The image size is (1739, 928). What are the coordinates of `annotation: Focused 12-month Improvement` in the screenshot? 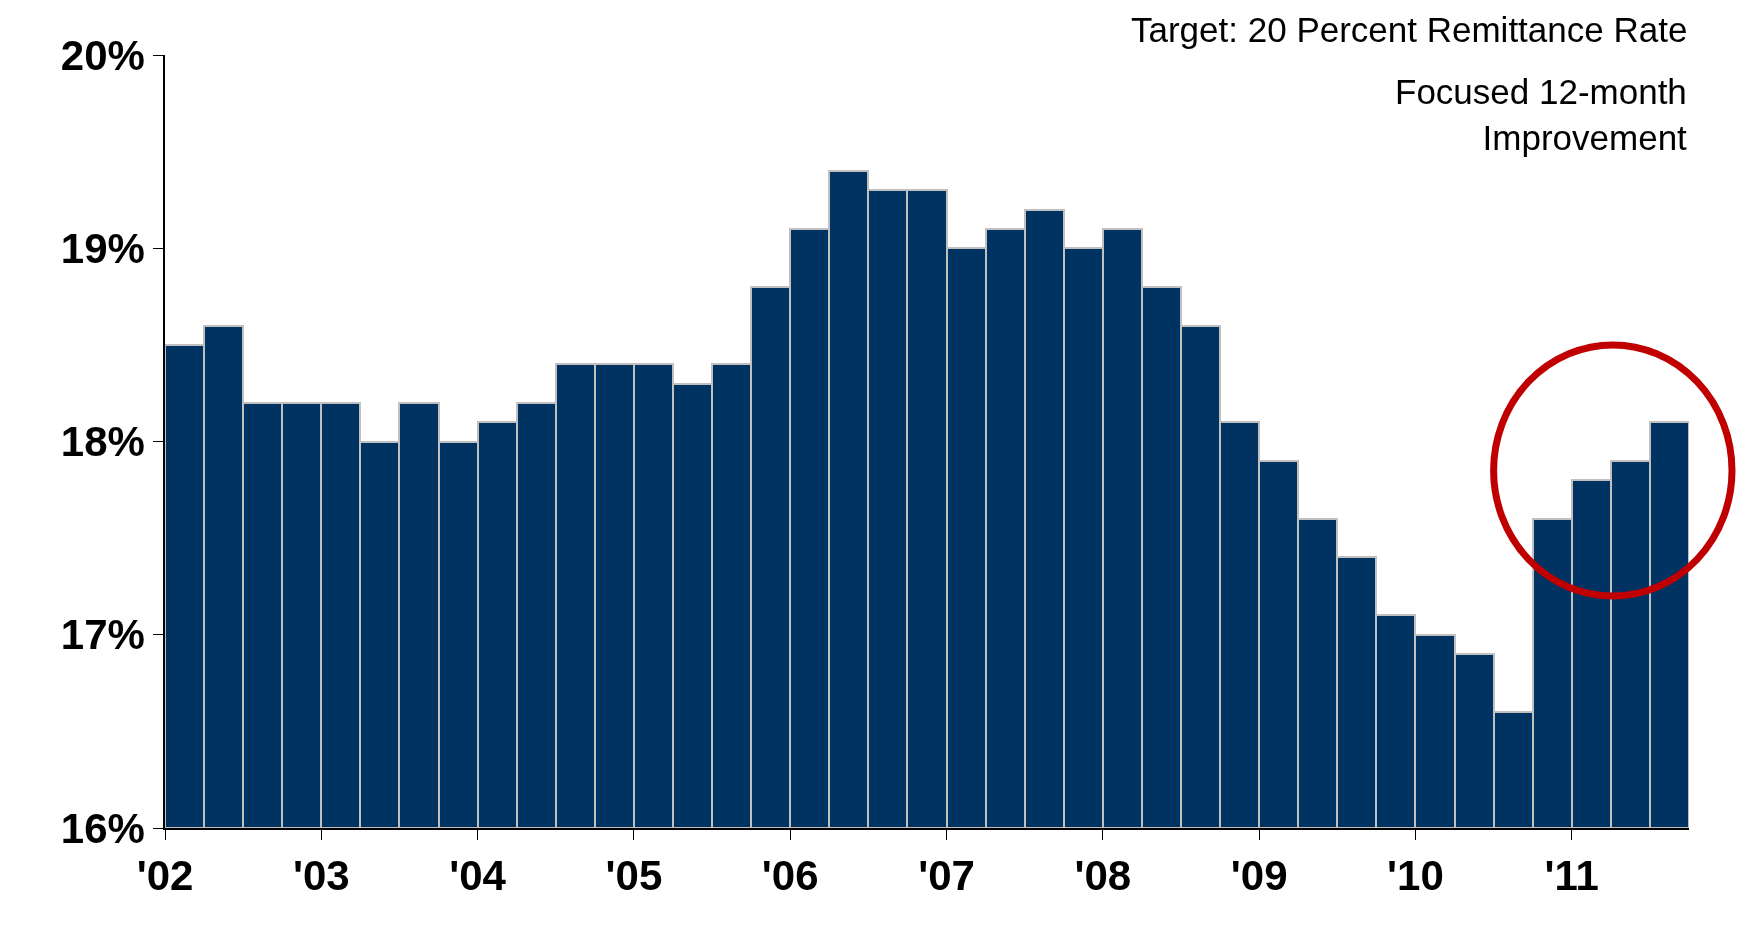 It's located at (1541, 114).